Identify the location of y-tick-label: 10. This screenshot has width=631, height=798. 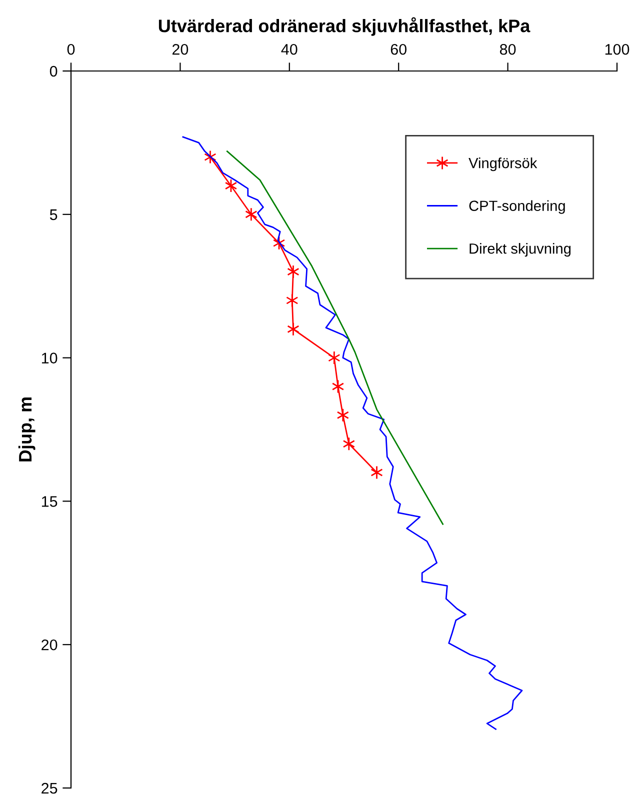
(50, 358).